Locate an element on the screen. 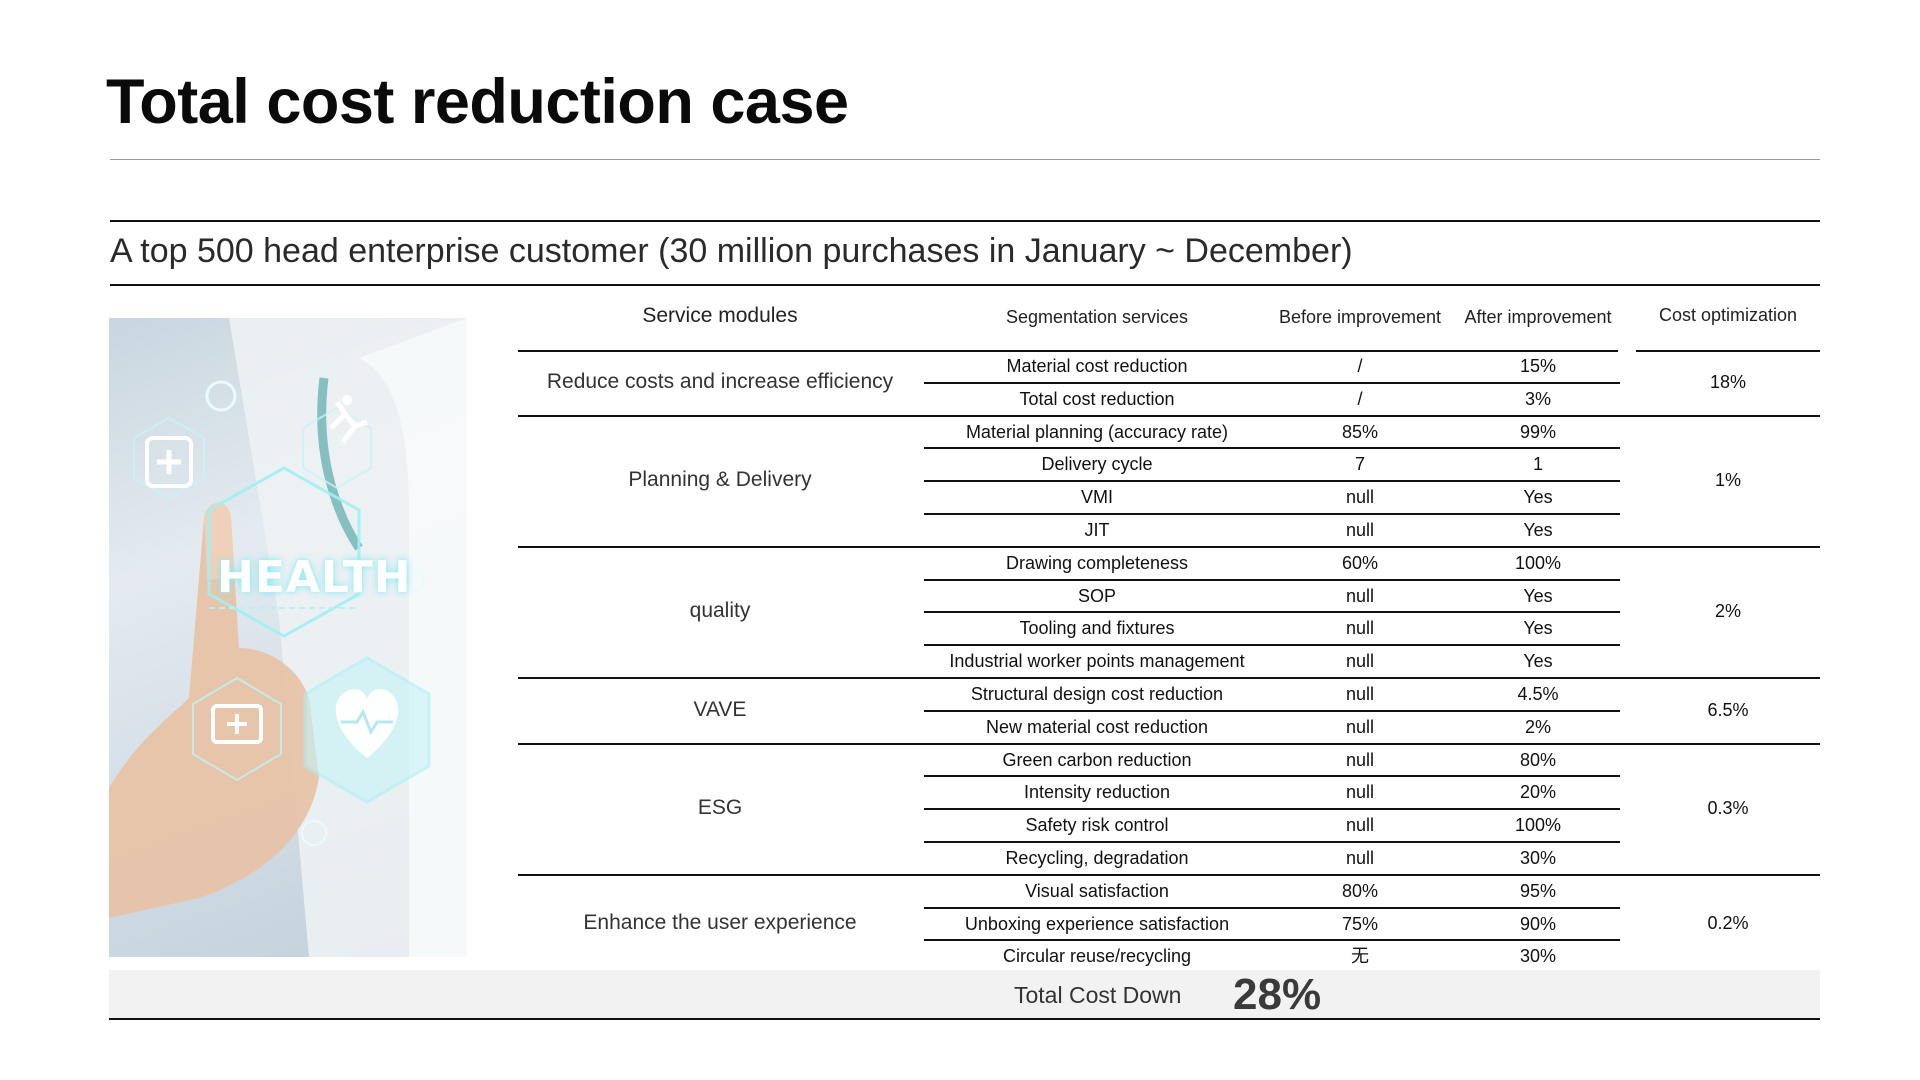 This screenshot has height=1080, width=1920. segmentation-cell: New material cost reduction is located at coordinates (1097, 726).